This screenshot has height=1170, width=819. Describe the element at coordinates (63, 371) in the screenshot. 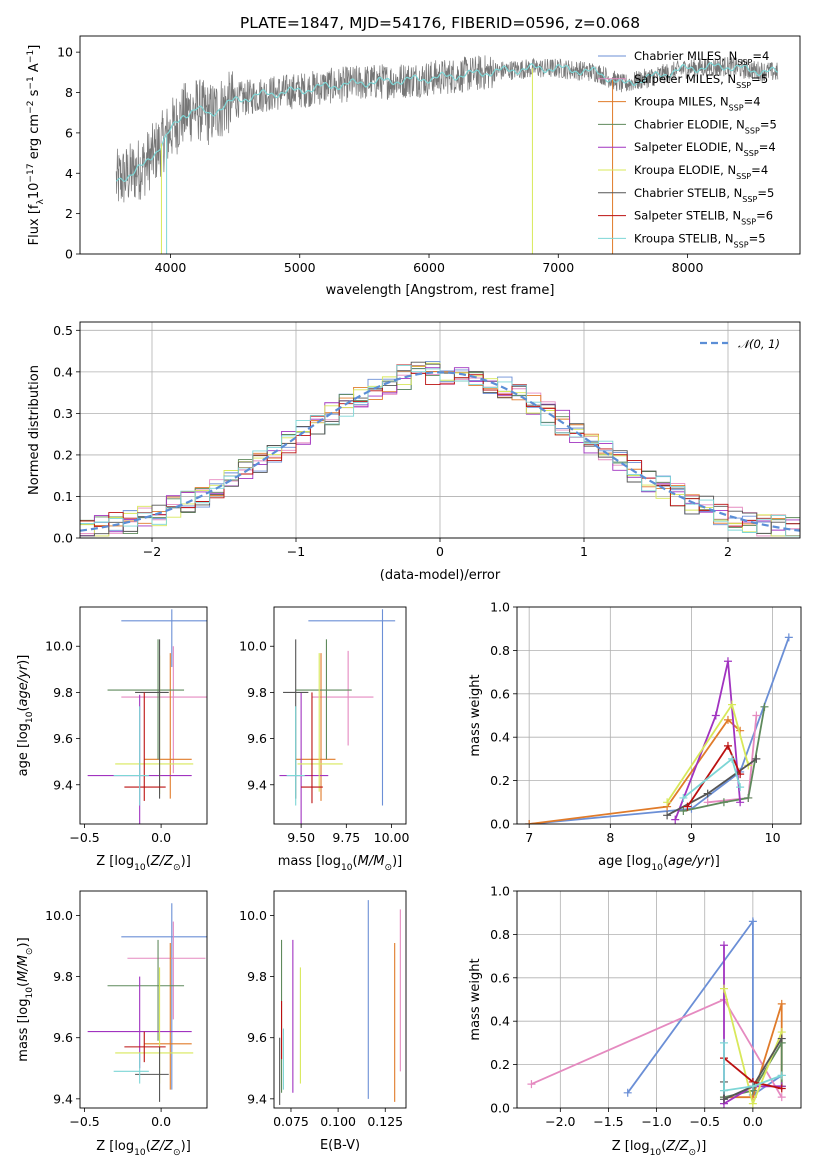

I see `y-tick-label: 0.4` at that location.